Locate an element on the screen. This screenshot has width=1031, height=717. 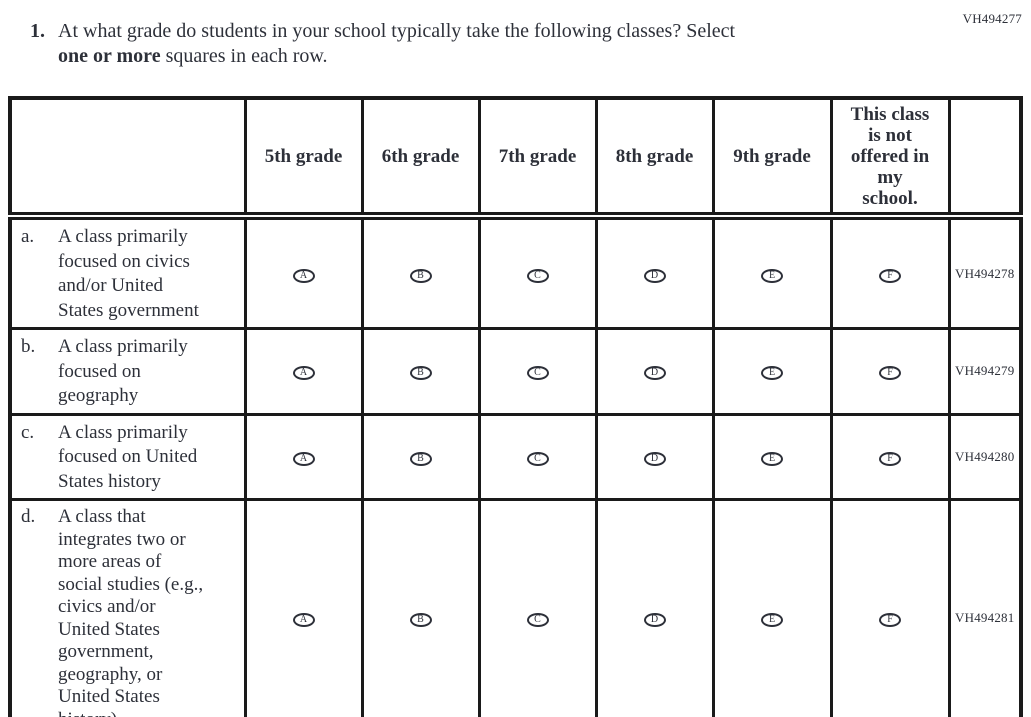
row-a-letter: a. is located at coordinates (28, 236).